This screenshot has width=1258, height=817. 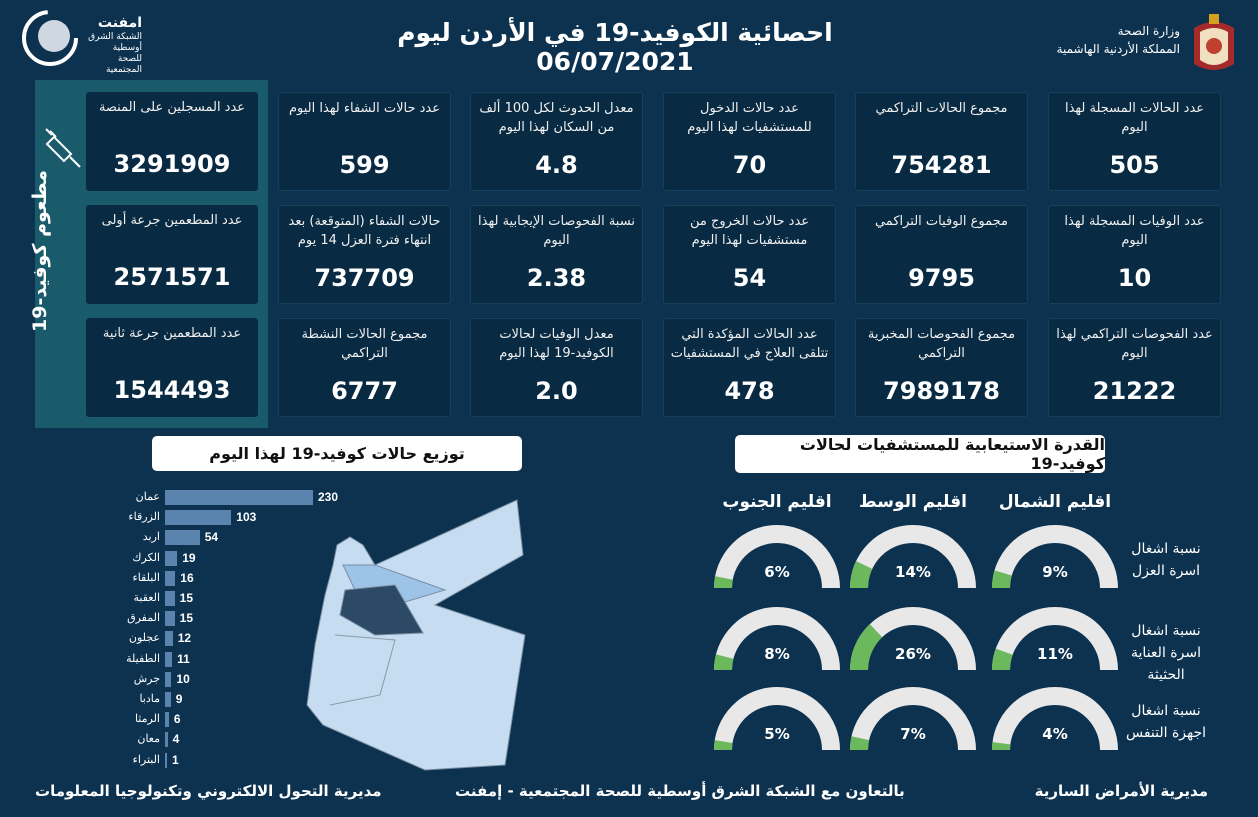 What do you see at coordinates (144, 638) in the screenshot?
I see `bar-category-label: عجلون` at bounding box center [144, 638].